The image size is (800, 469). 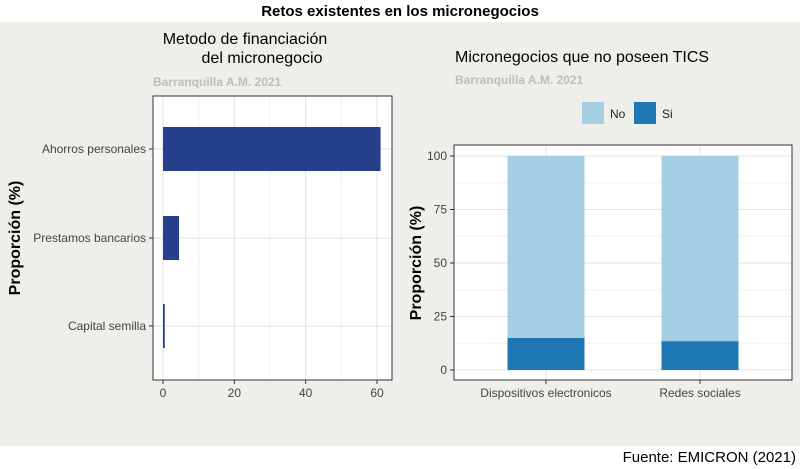 I want to click on right-chart-subtitle: Barranquilla A.M. 2021, so click(x=519, y=80).